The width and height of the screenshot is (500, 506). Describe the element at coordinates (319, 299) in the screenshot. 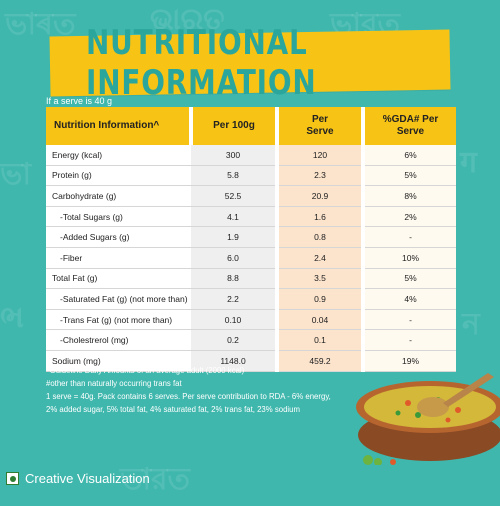

I see `per-serve-value: 0.9` at that location.